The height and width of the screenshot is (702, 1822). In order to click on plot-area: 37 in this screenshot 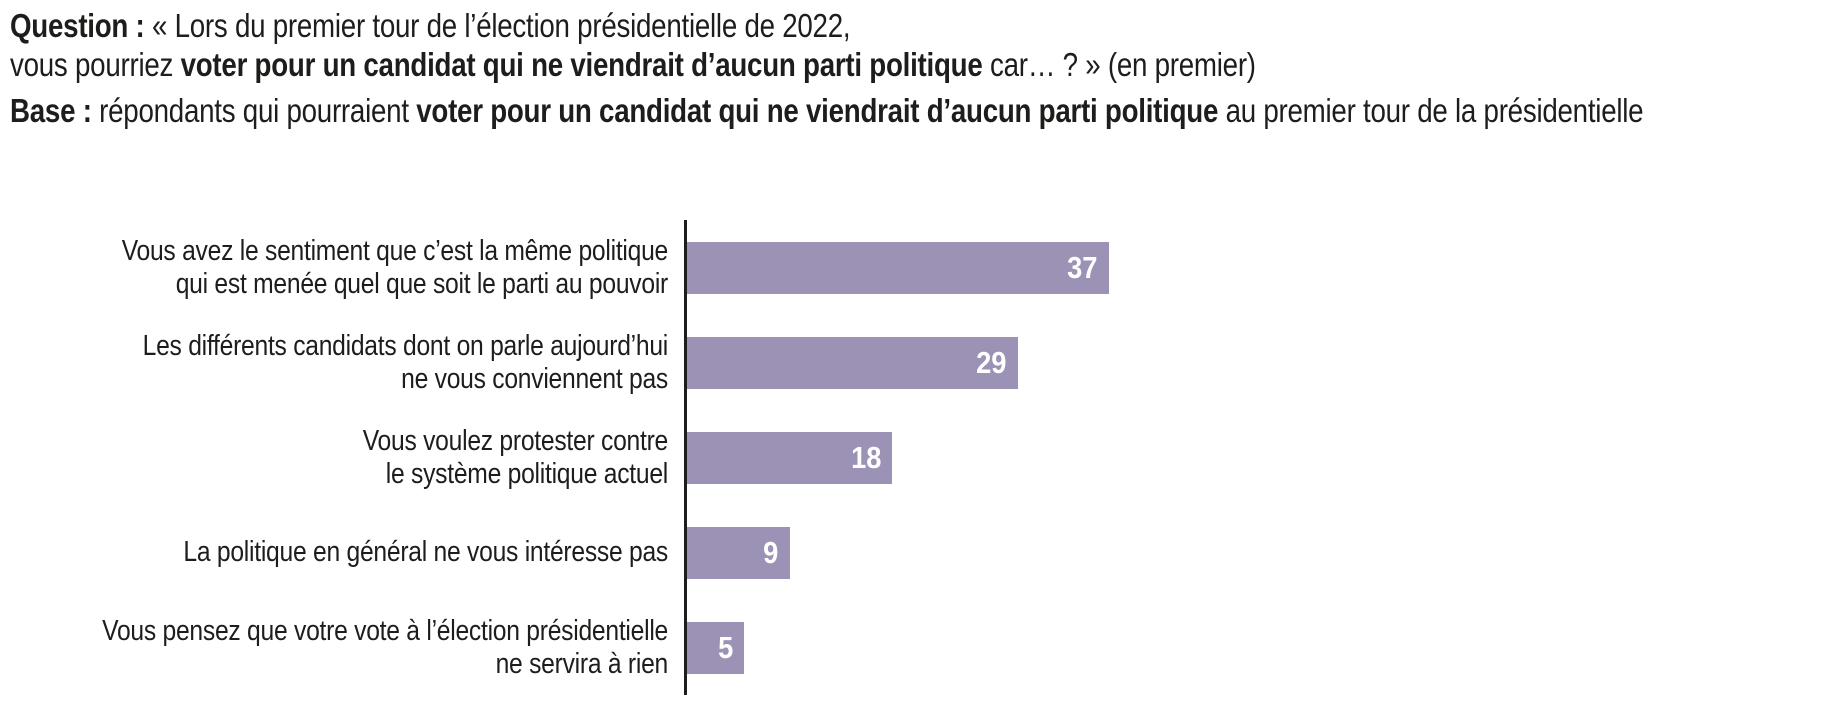, I will do `click(1253, 267)`.